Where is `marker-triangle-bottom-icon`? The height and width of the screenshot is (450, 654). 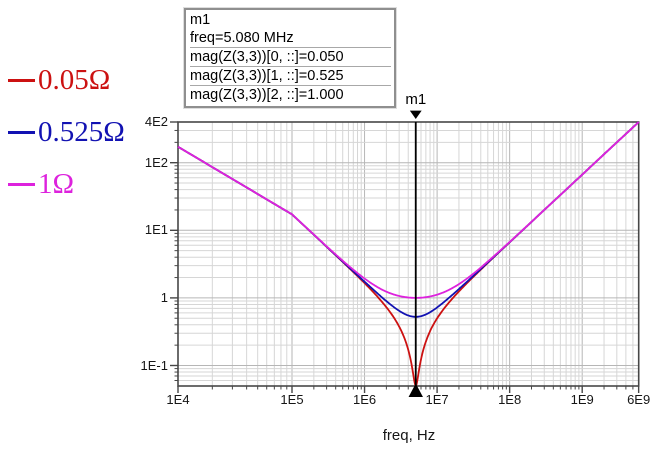
marker-triangle-bottom-icon is located at coordinates (415, 390).